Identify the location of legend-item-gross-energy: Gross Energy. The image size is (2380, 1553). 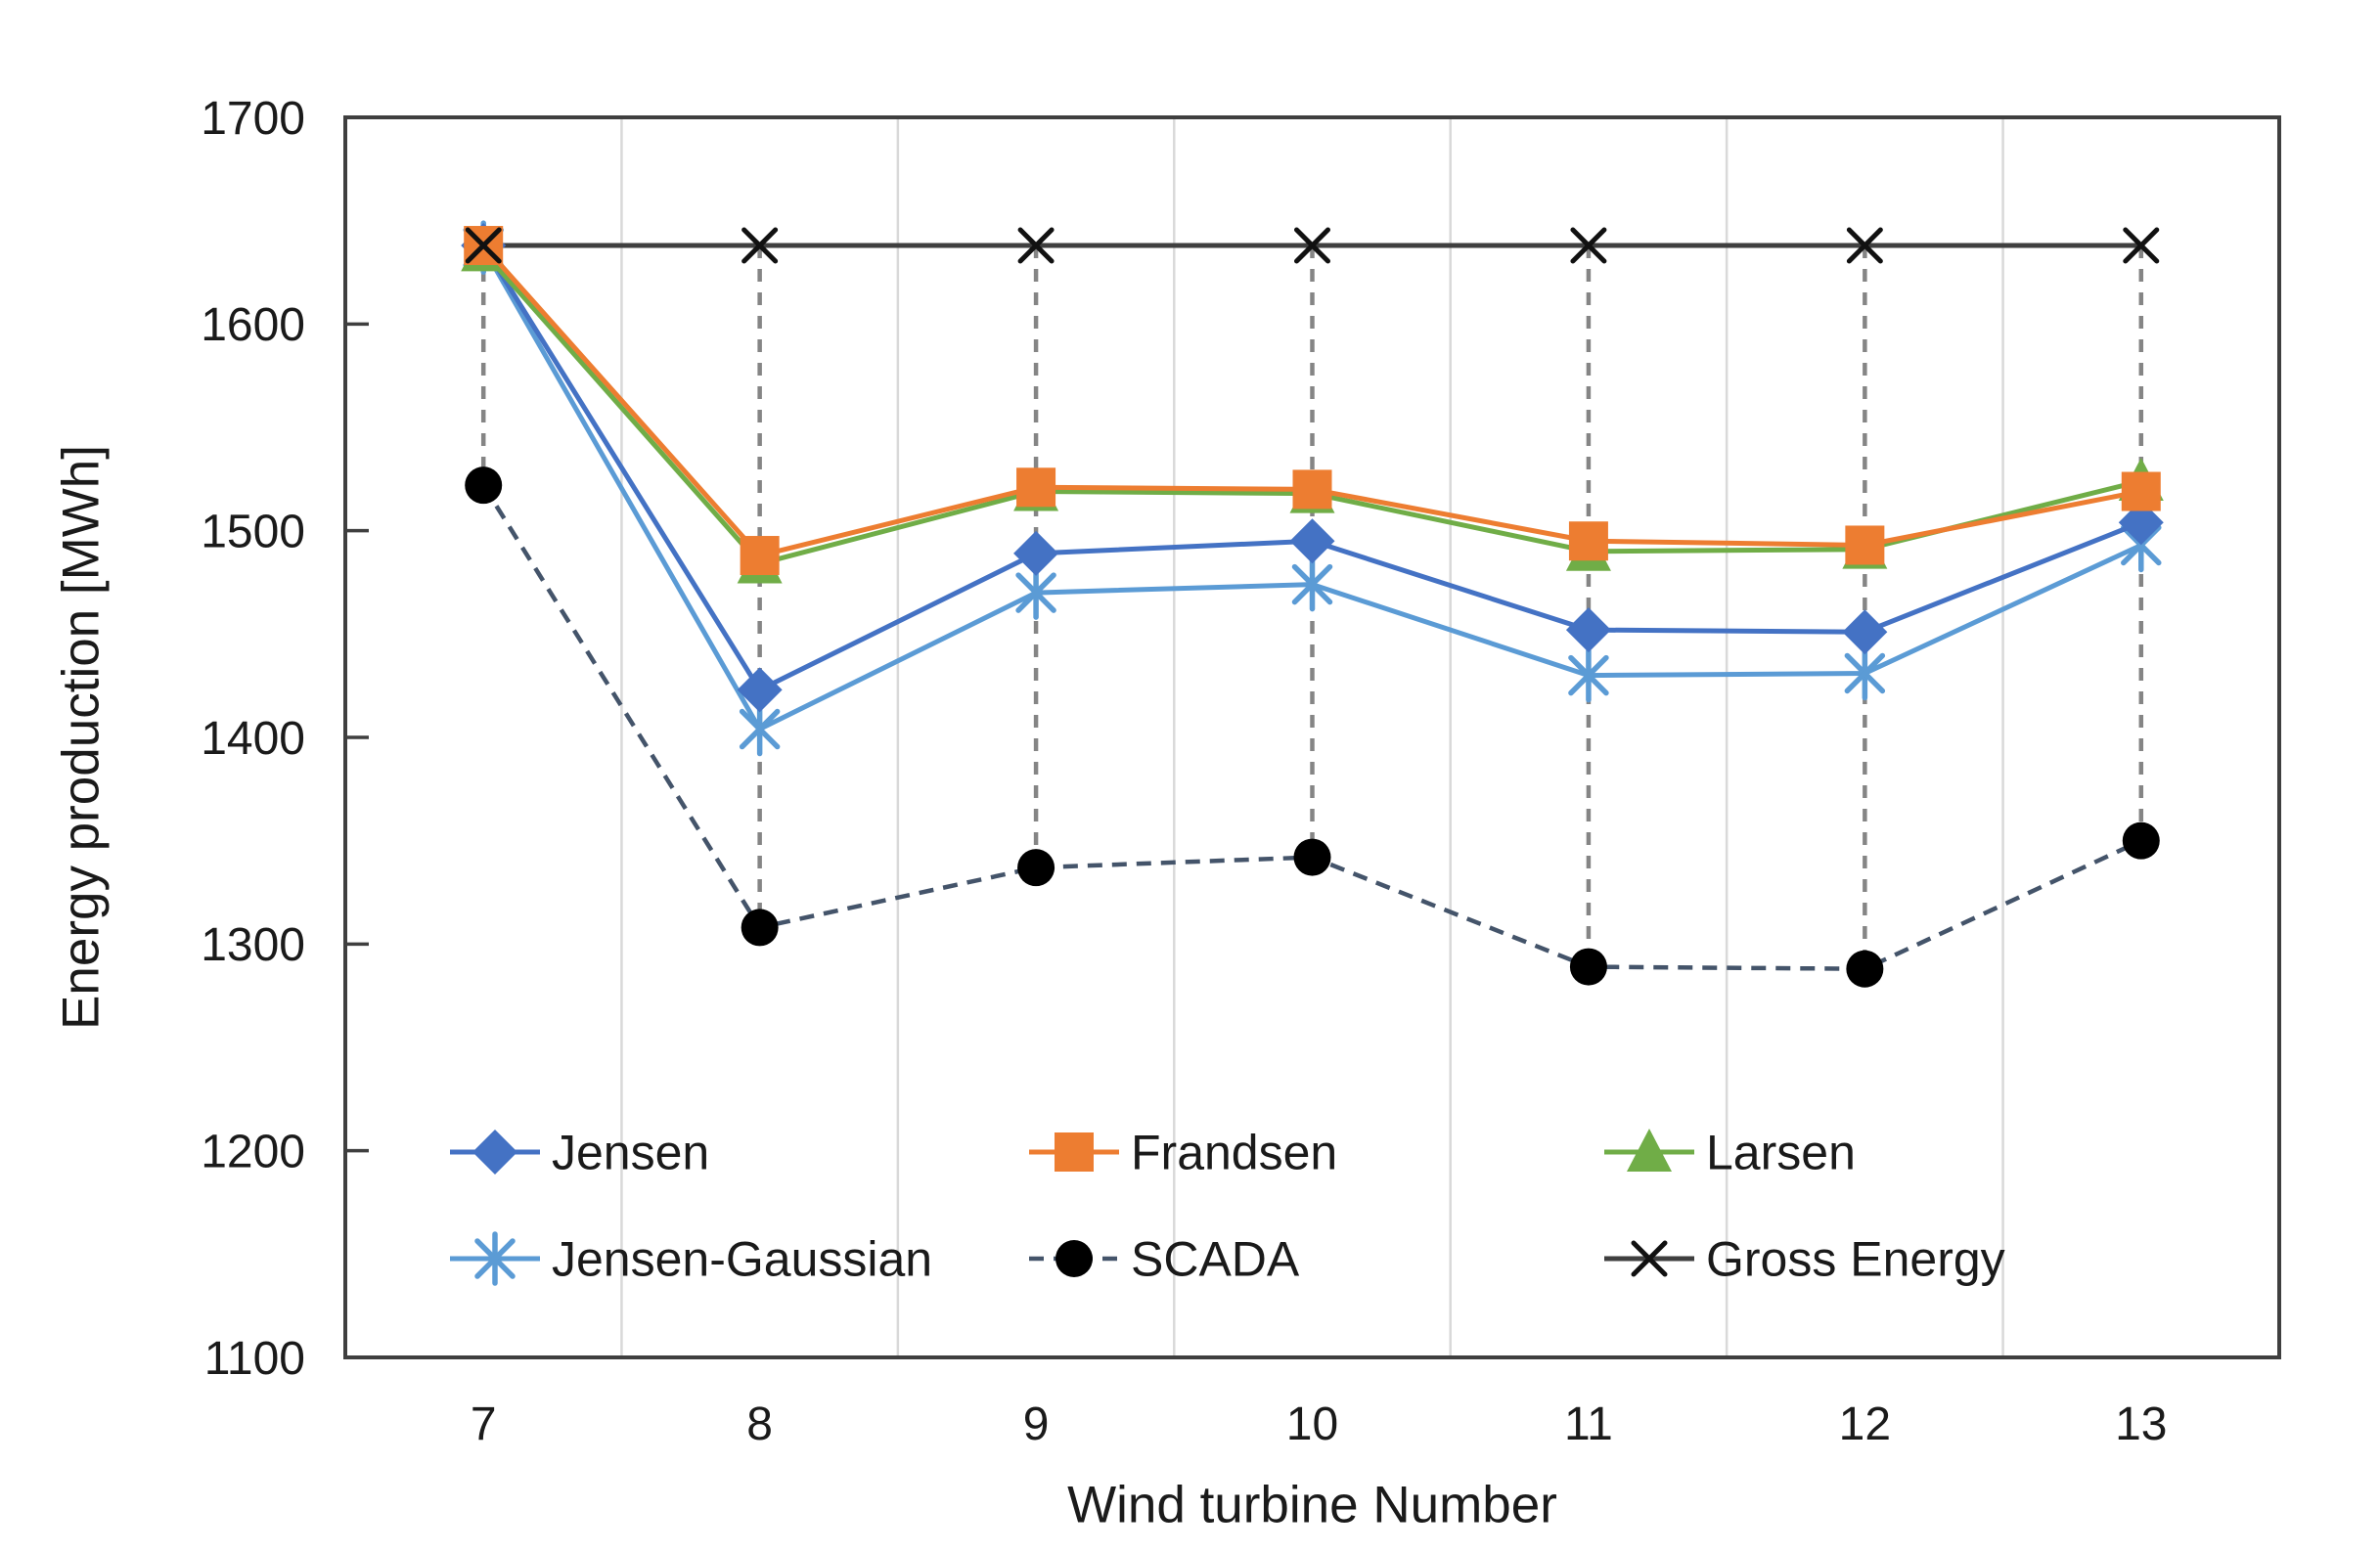
(1804, 1259).